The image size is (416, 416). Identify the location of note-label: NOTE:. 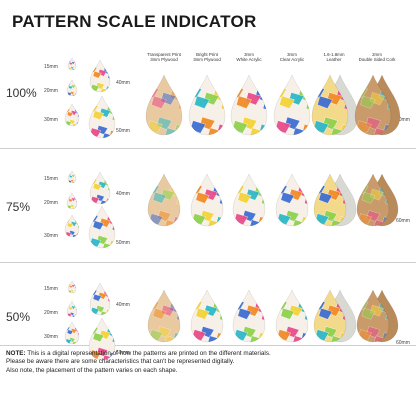
(16, 353).